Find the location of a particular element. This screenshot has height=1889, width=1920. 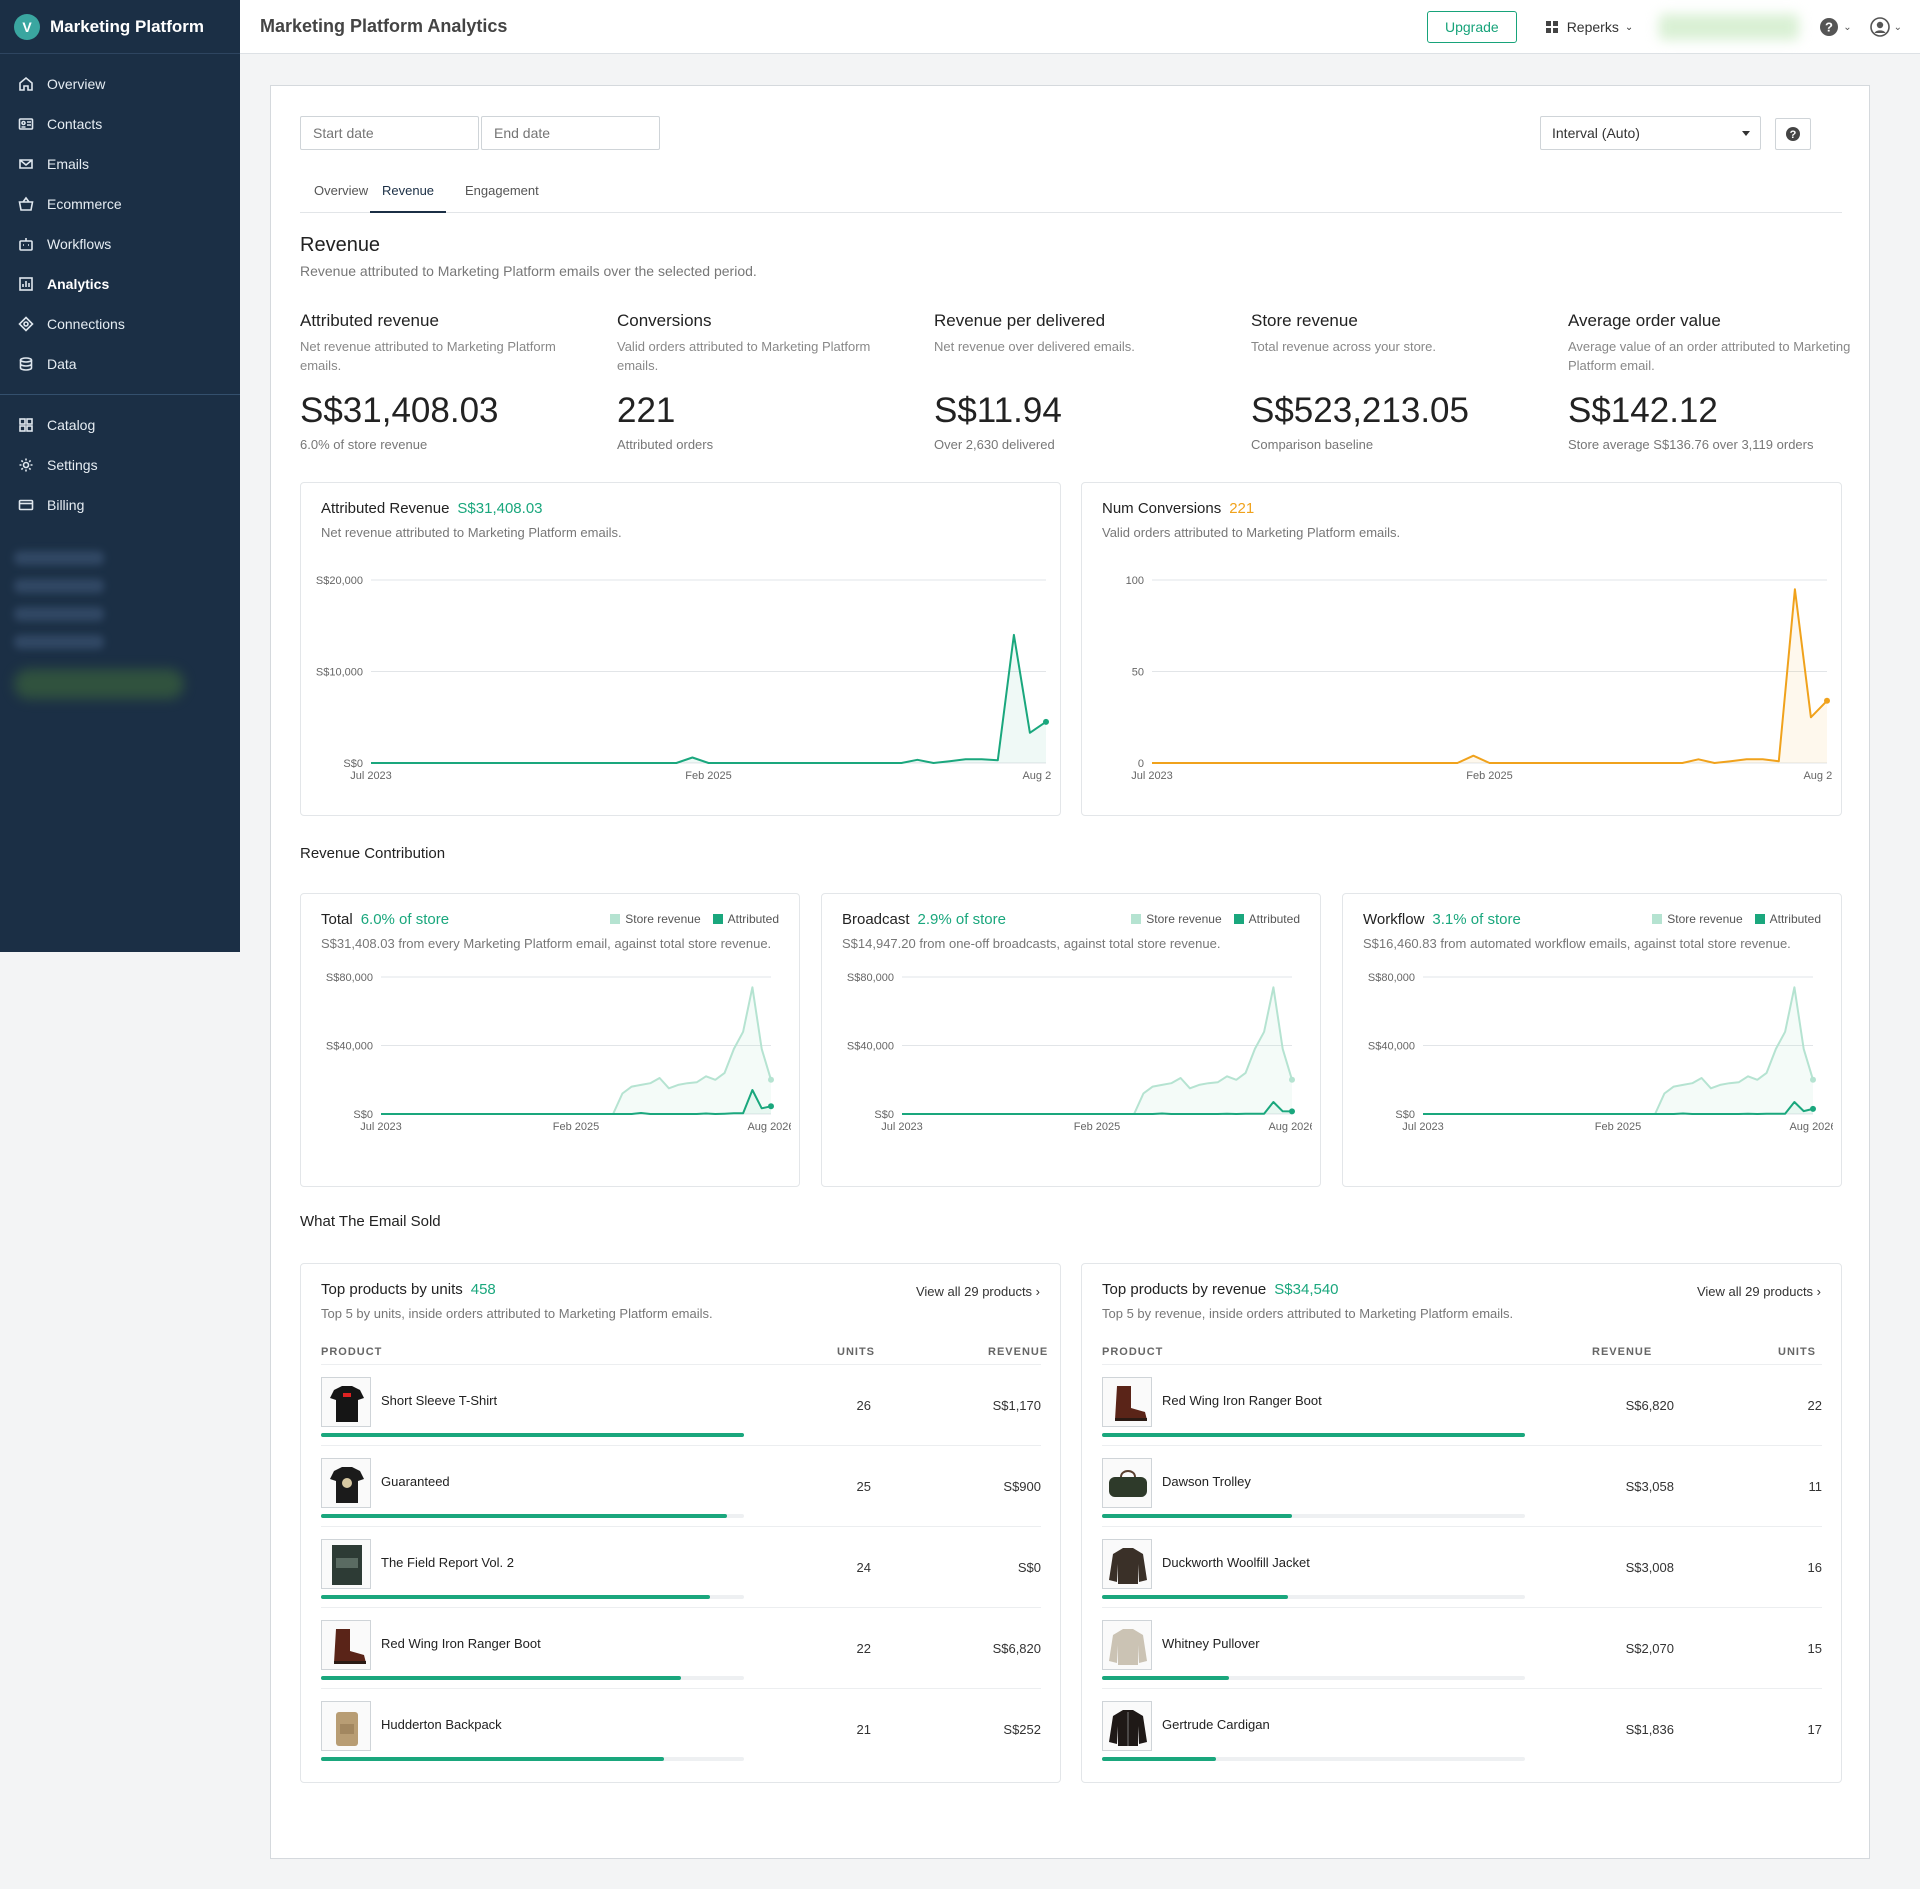

tab-revenue: Revenue is located at coordinates (408, 198).